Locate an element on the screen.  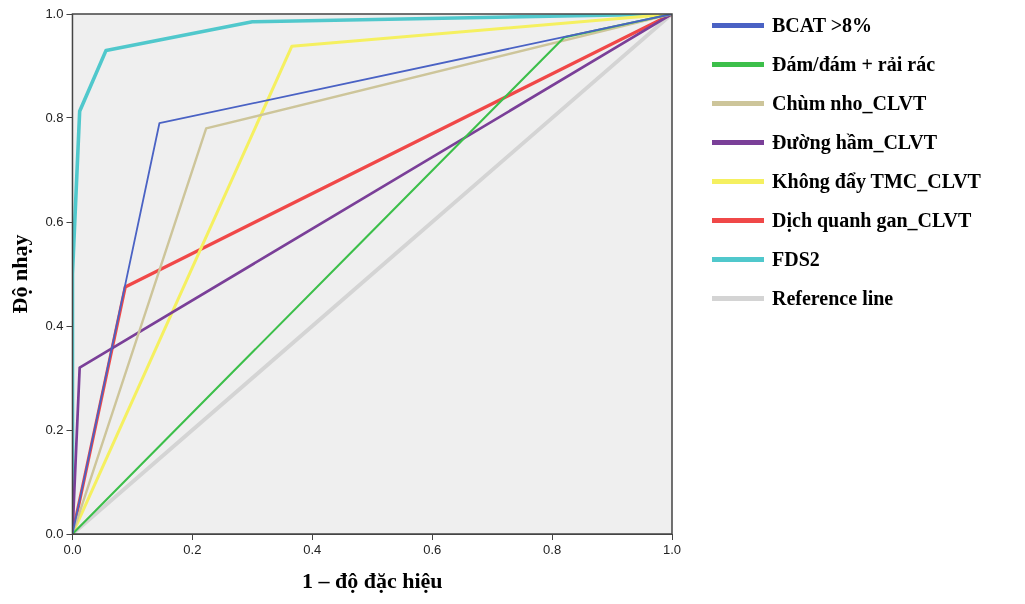
legend-label: Không đẩy TMC_CLVT is located at coordinates (876, 181).